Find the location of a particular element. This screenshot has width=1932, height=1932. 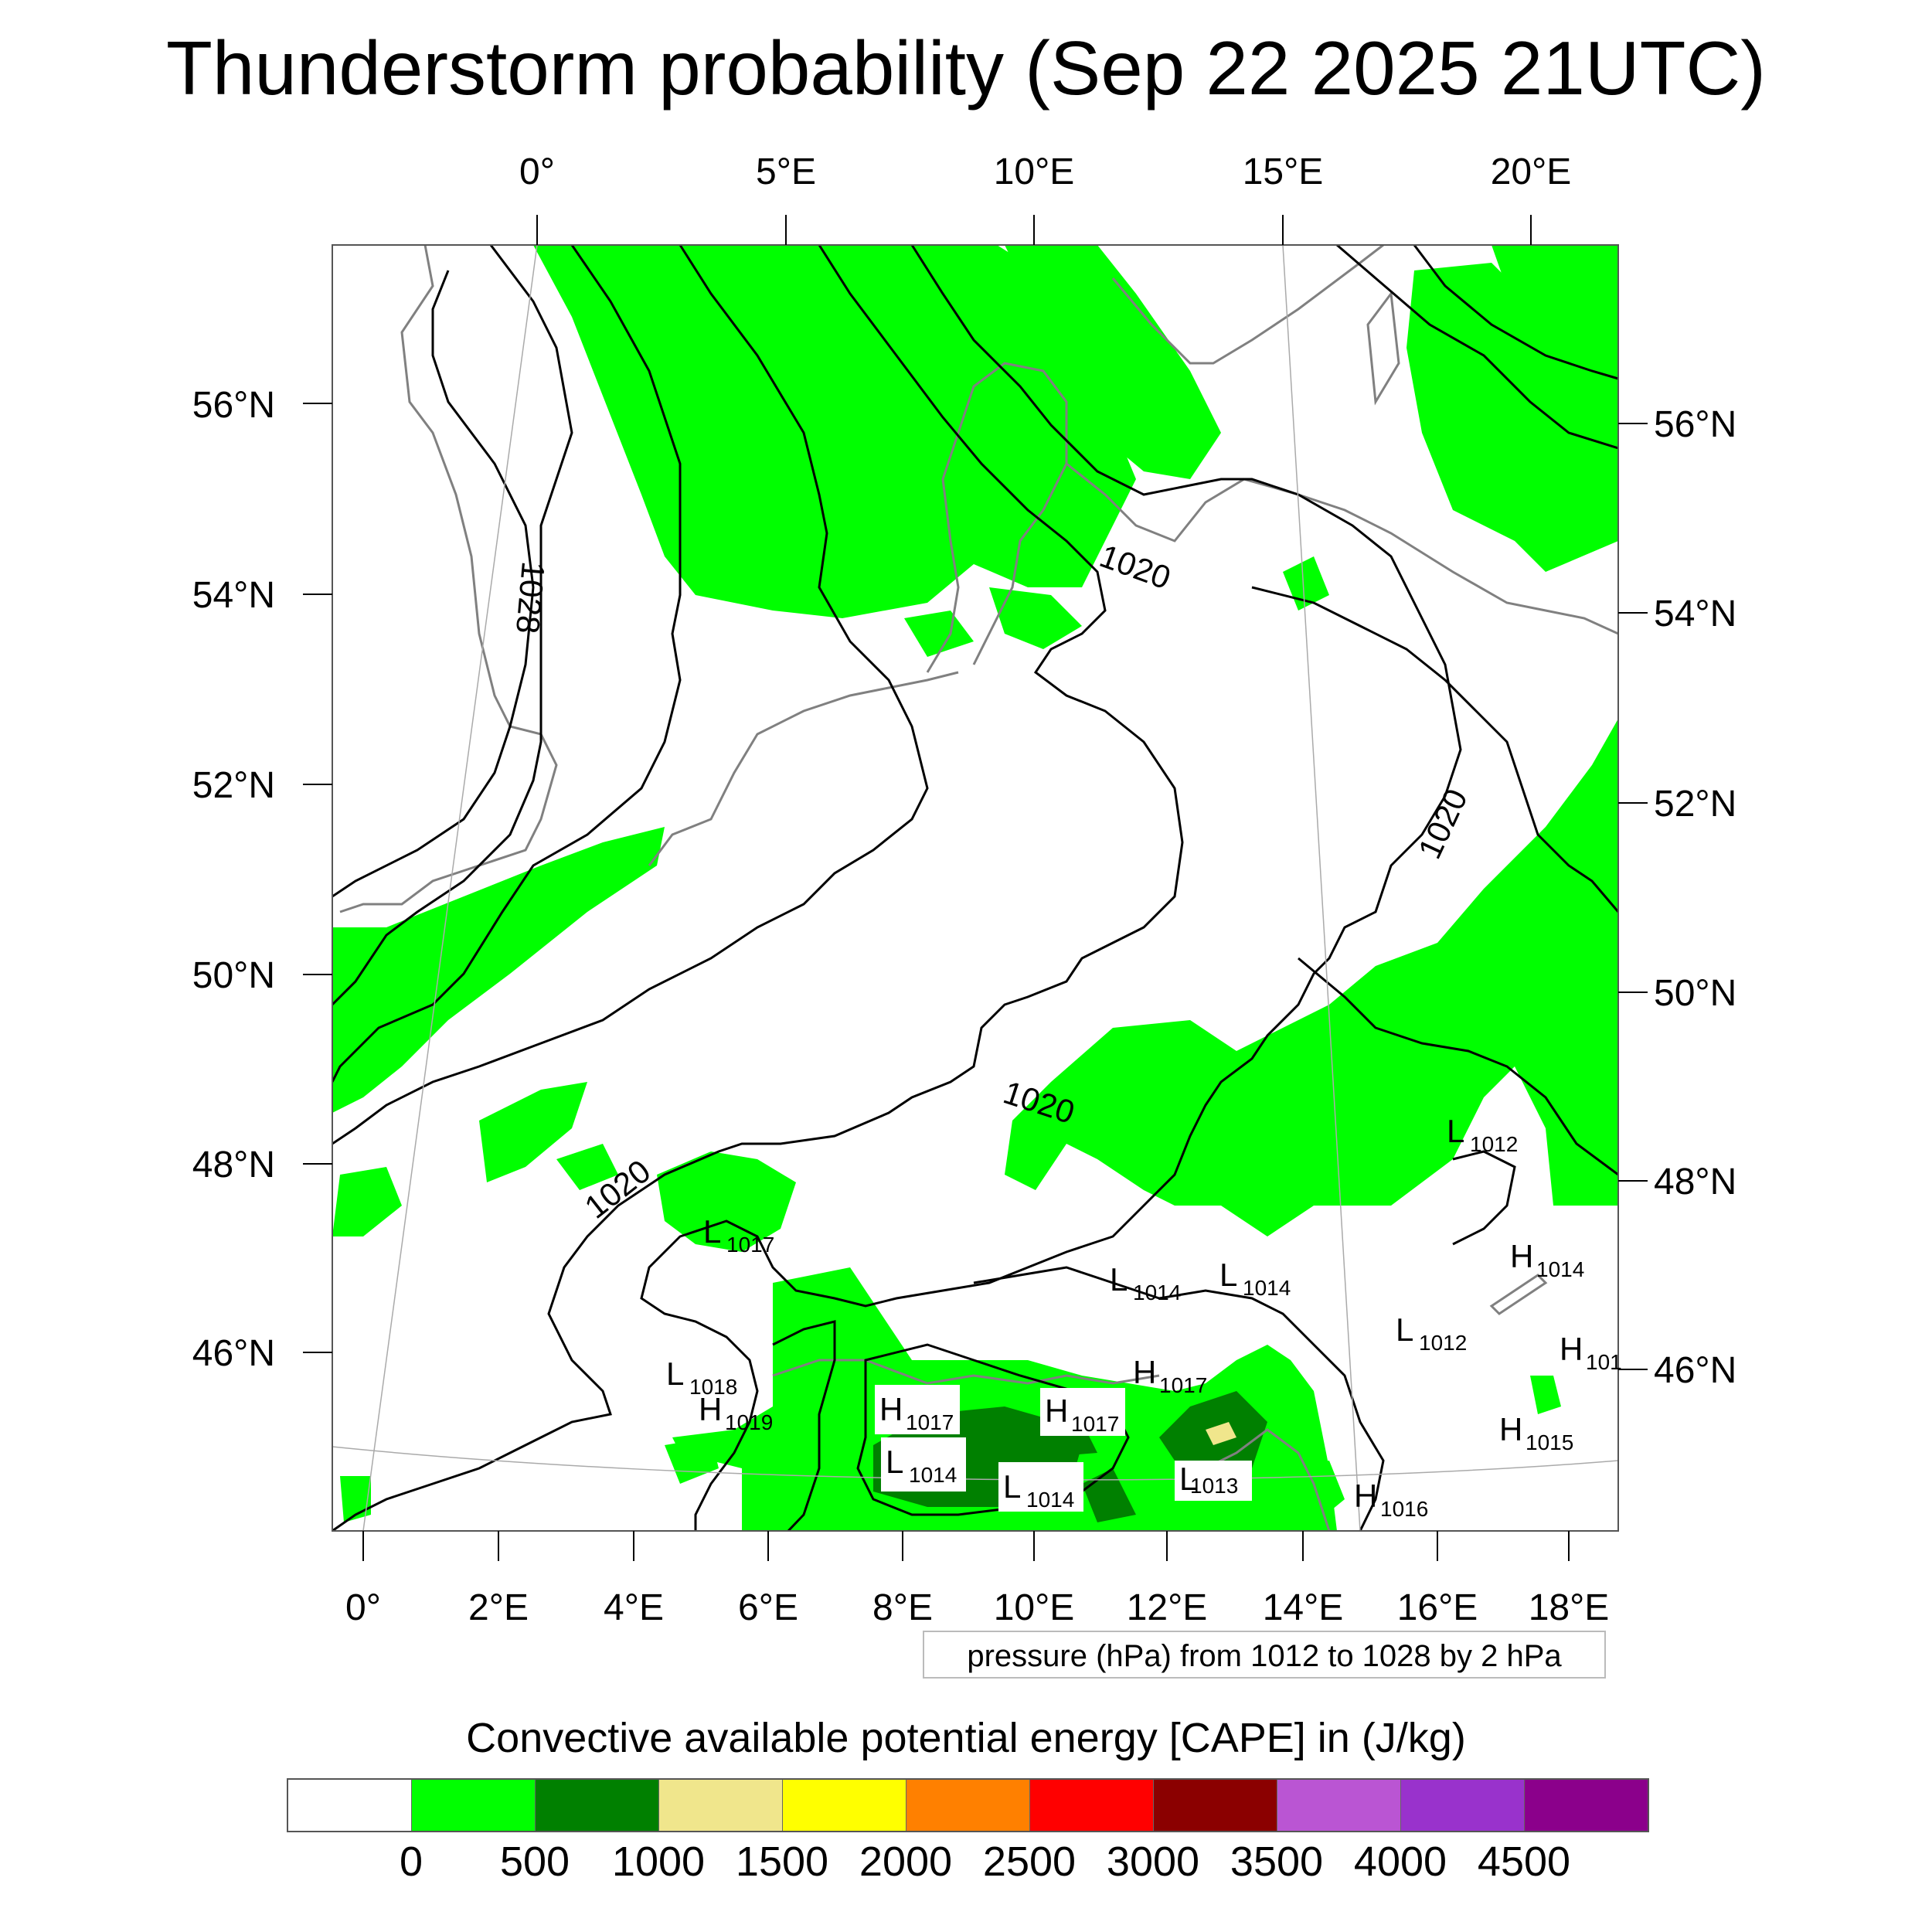

right-lat-label: 48°N is located at coordinates (1695, 1182).